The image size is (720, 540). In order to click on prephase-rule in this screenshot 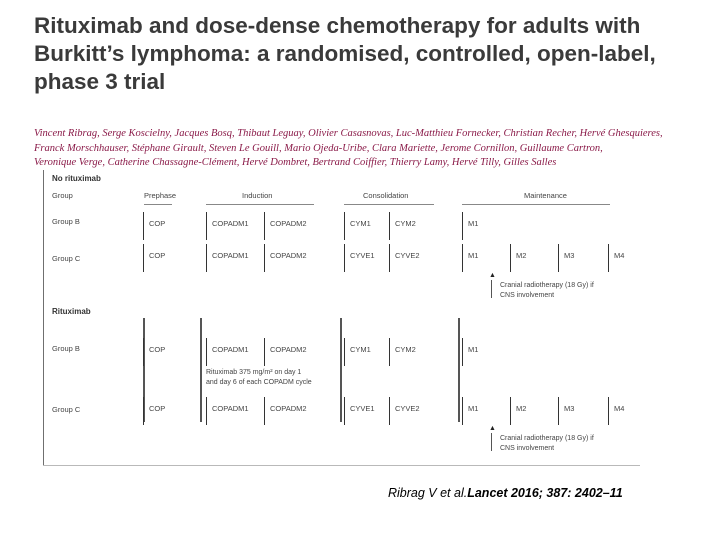, I will do `click(158, 204)`.